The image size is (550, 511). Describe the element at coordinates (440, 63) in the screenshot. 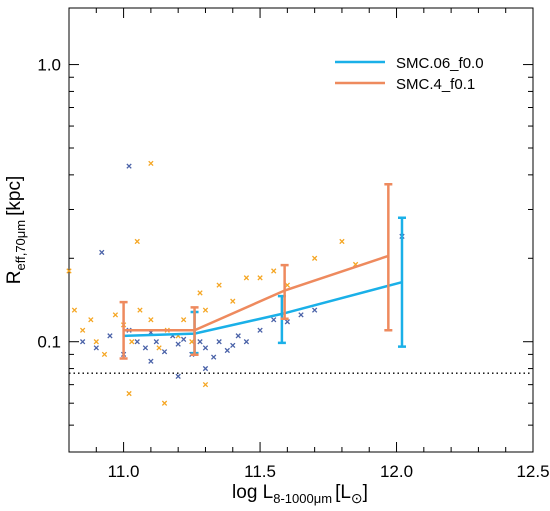

I see `legend-label: SMC.06_f0.0` at that location.